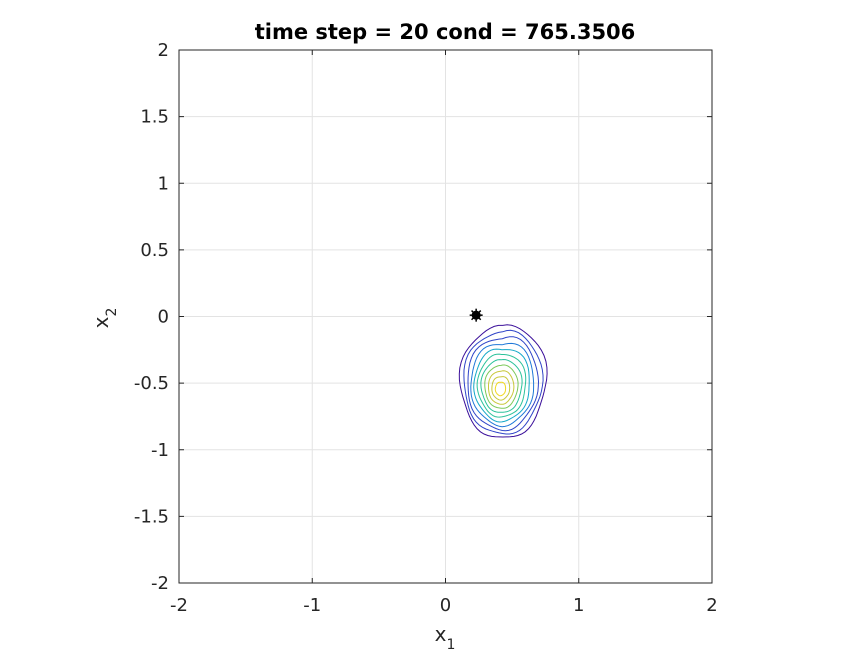 Image resolution: width=859 pixels, height=656 pixels. I want to click on x-axis-label: x1, so click(445, 637).